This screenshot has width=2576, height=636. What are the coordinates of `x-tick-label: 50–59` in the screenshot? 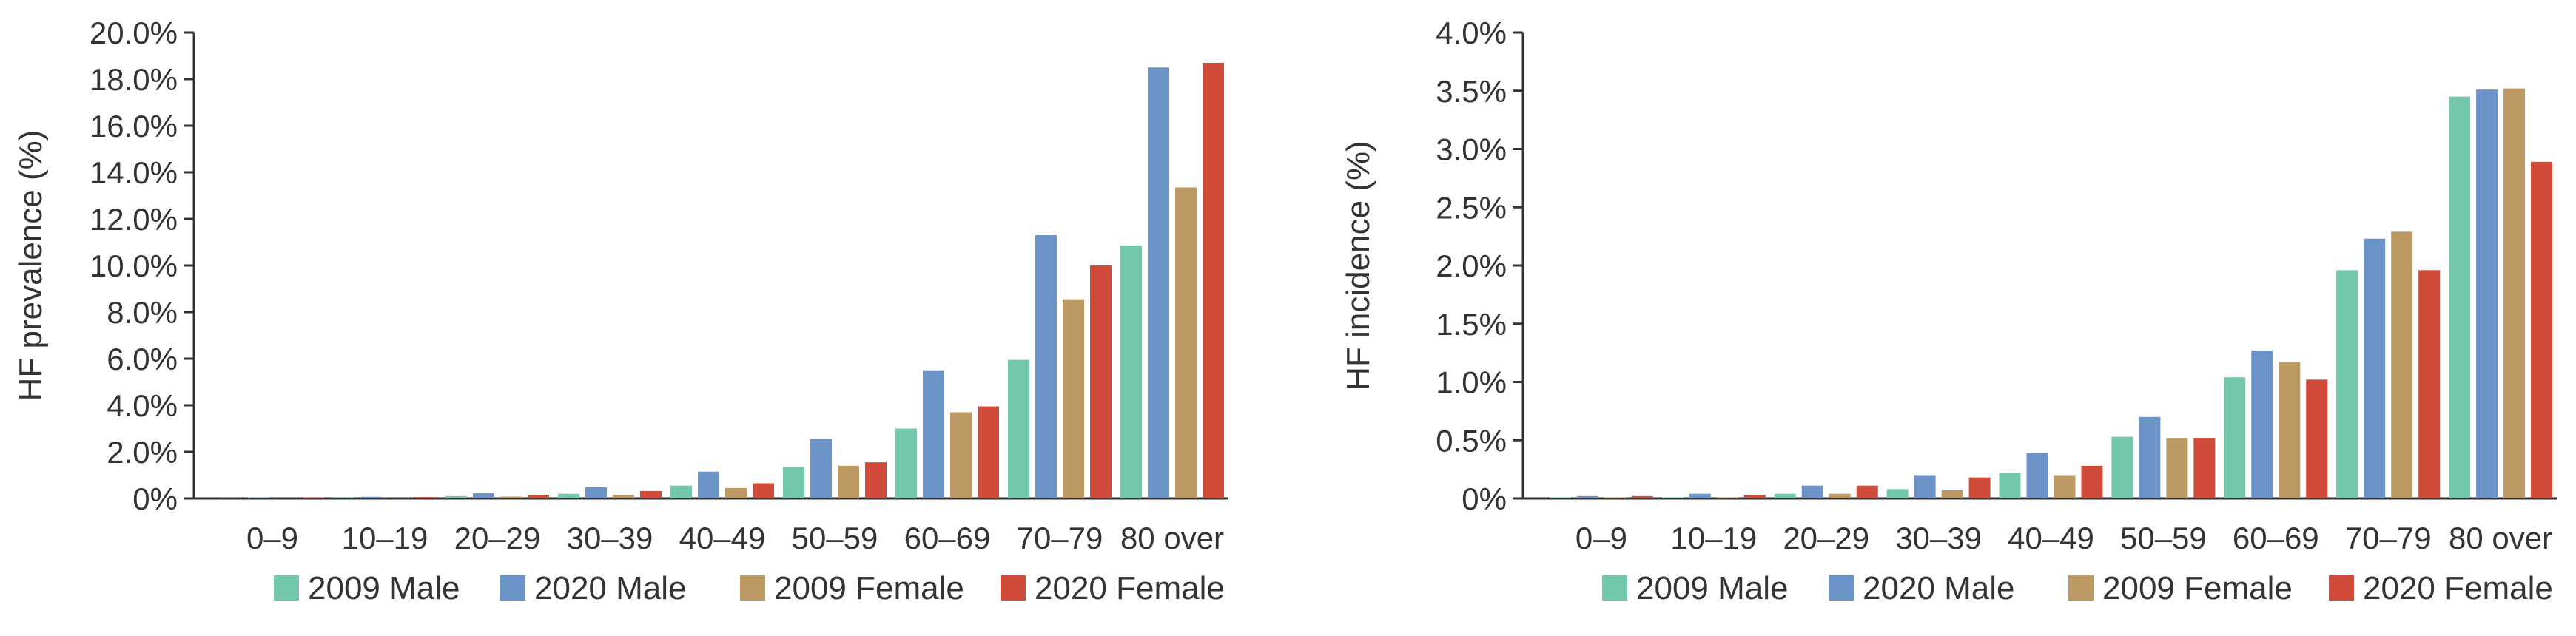 It's located at (835, 538).